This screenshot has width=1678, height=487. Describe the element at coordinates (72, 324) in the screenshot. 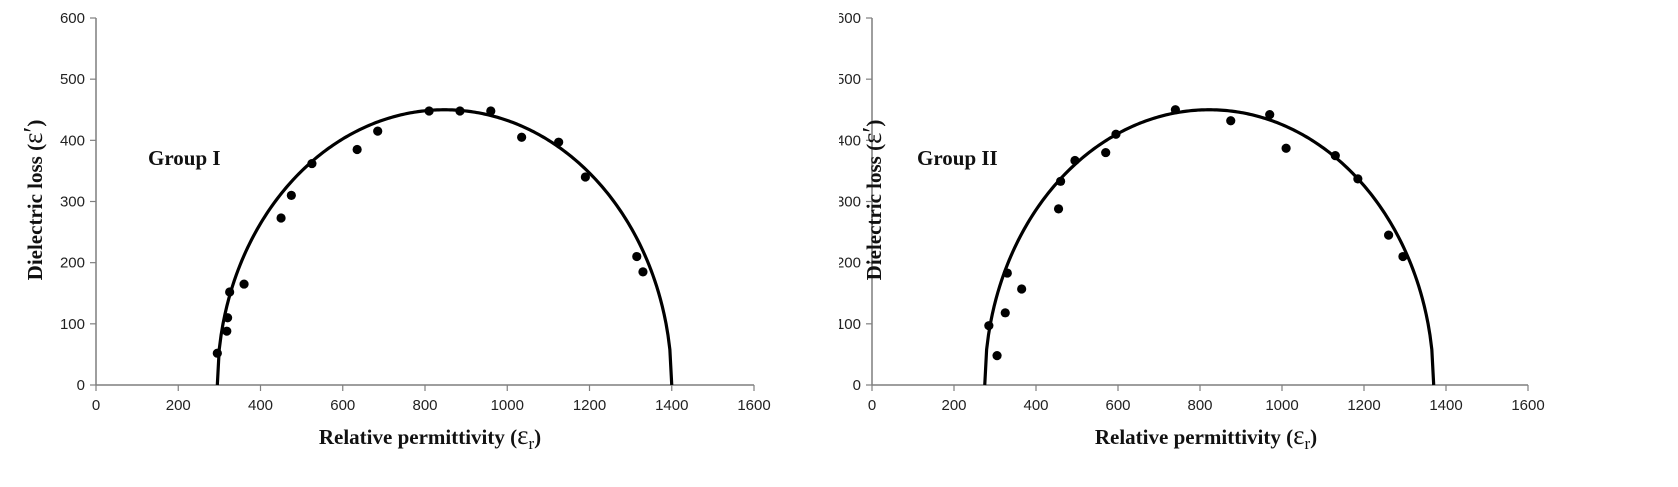

I see `chart-1-y-tick-label: 100` at that location.